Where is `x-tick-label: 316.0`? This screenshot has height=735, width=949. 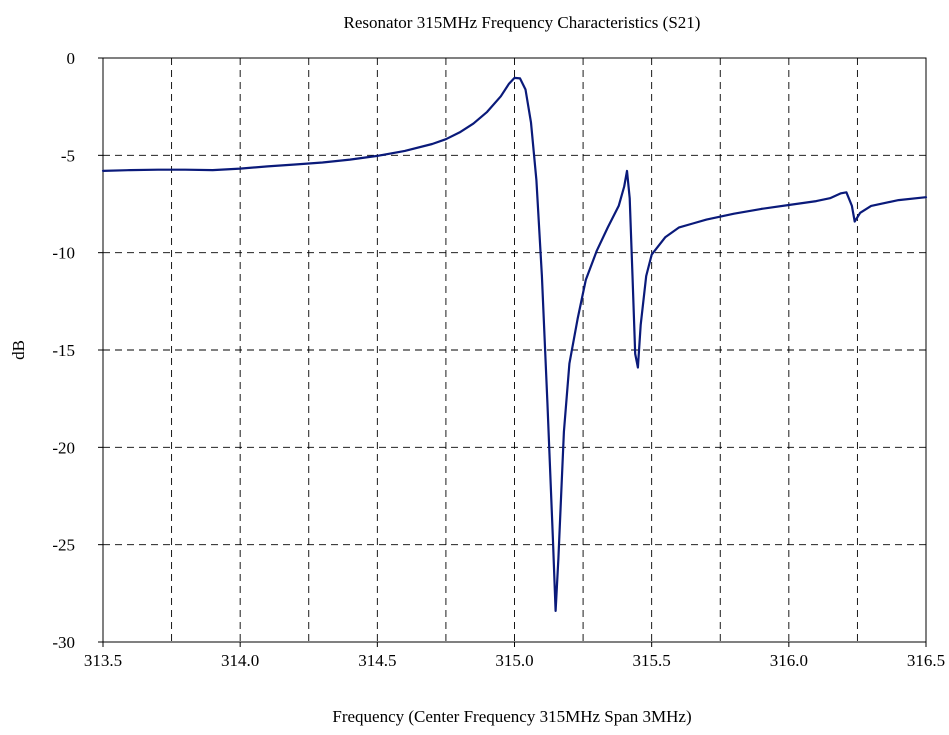 x-tick-label: 316.0 is located at coordinates (789, 660).